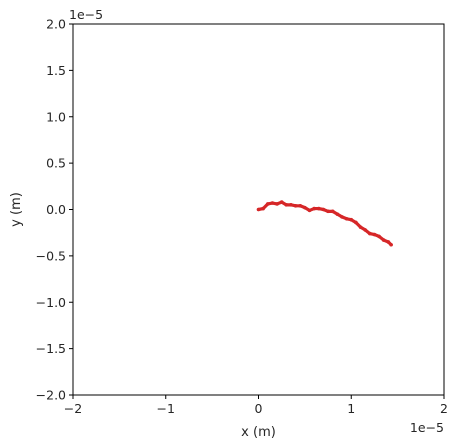 The width and height of the screenshot is (456, 448). I want to click on y-axis-label: y (m), so click(16, 209).